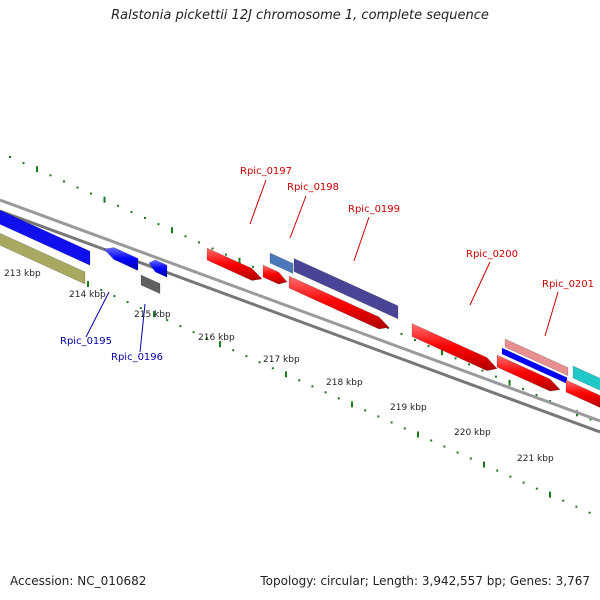  I want to click on accession-text: Accession: NC_010682, so click(78, 581).